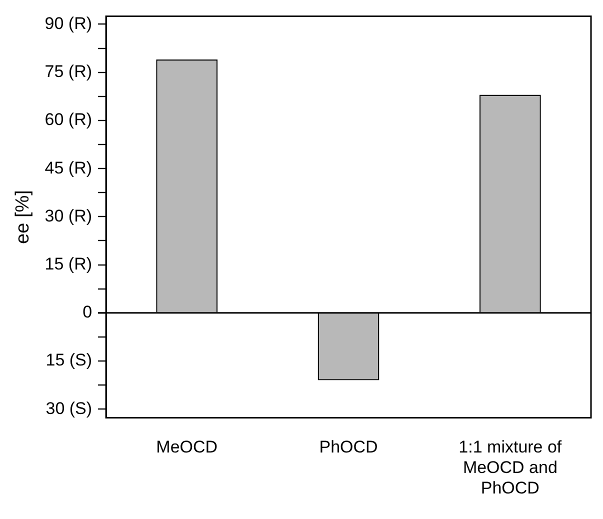 This screenshot has width=603, height=519. What do you see at coordinates (348, 447) in the screenshot?
I see `x-tick-label: PhOCD` at bounding box center [348, 447].